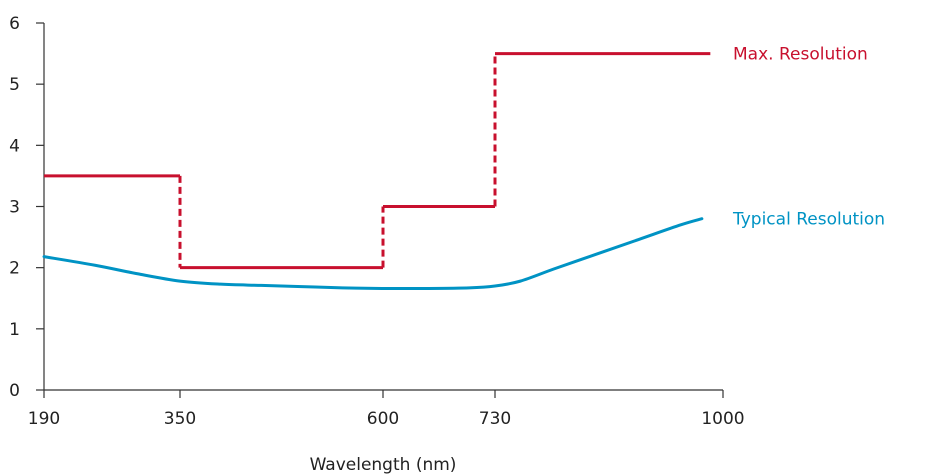 The width and height of the screenshot is (934, 475). I want to click on x-tick-label: 190, so click(44, 419).